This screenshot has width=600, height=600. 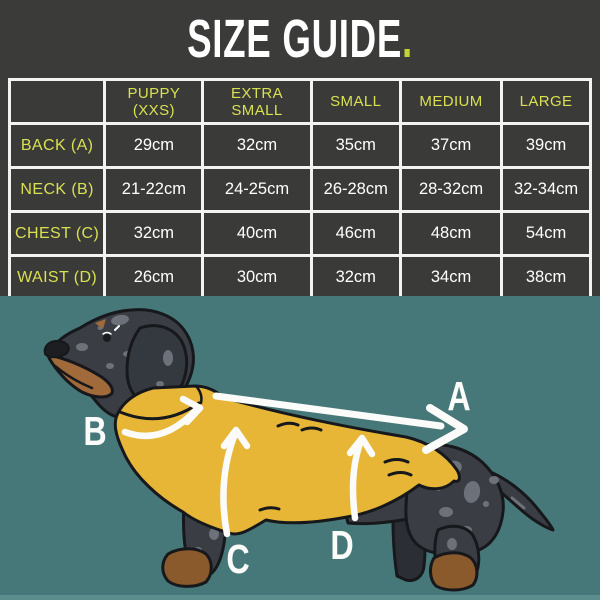 I want to click on dog-muzzle, so click(x=80, y=376).